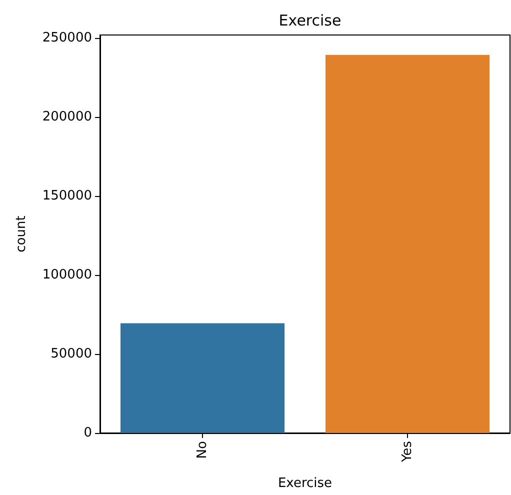 This screenshot has height=495, width=511. Describe the element at coordinates (305, 483) in the screenshot. I see `x-axis-title: Exercise` at that location.